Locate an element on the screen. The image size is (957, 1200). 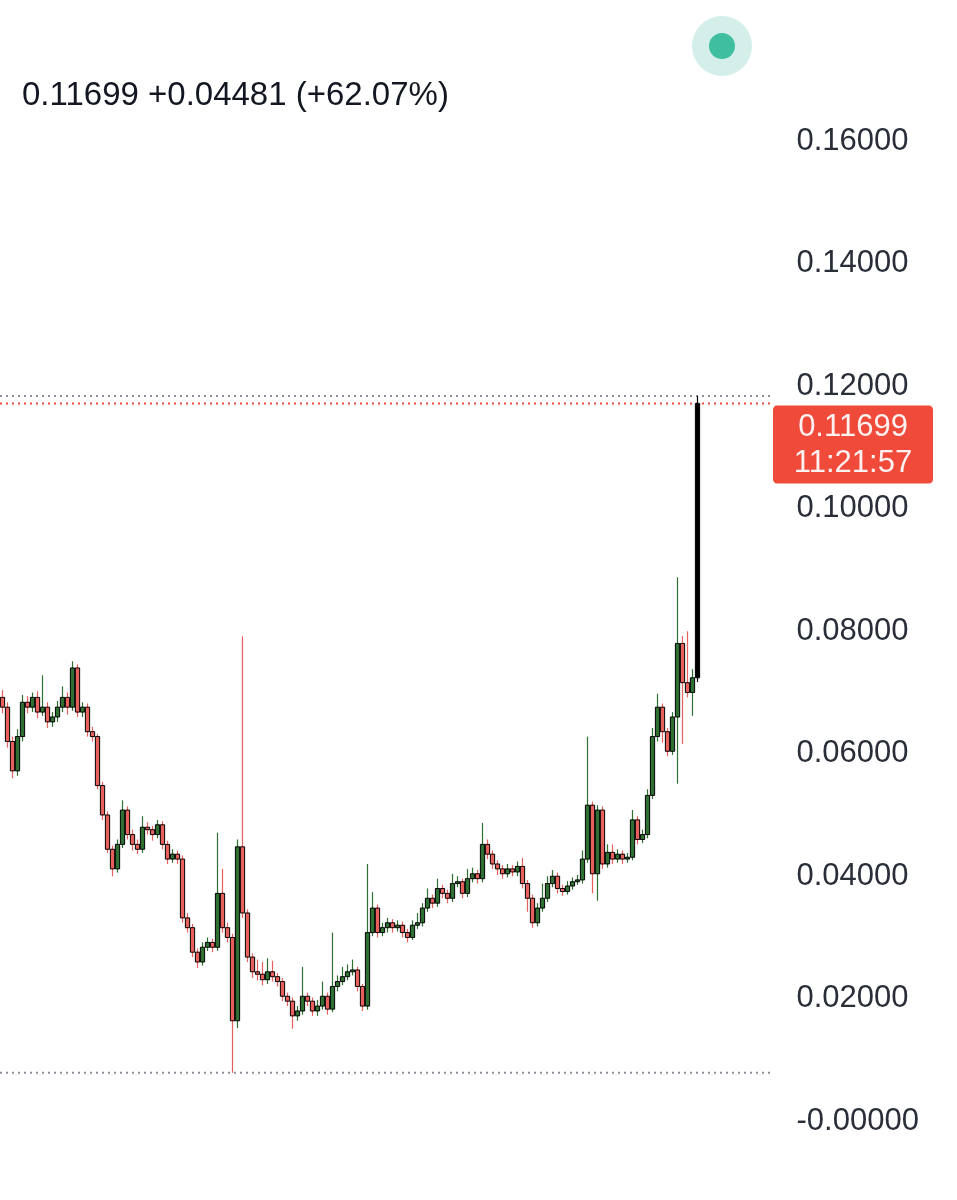
y-tick-label: 0.16000 is located at coordinates (852, 139).